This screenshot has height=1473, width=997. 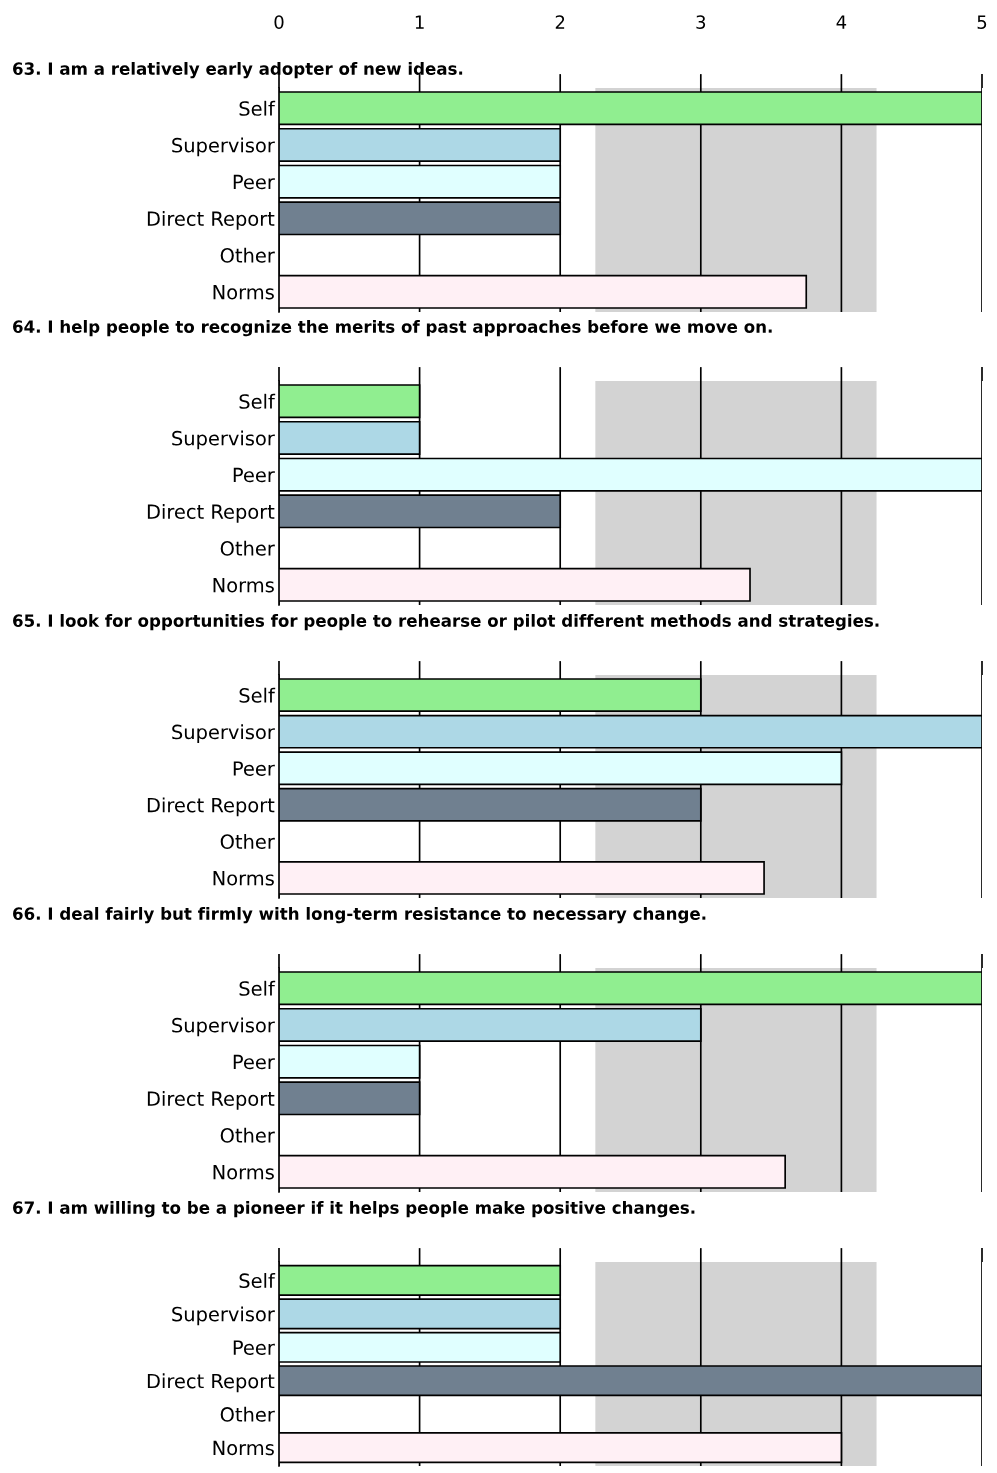 What do you see at coordinates (354, 1209) in the screenshot?
I see `chart-title: 67. I am willing to be a pioneer if it helps people make positive changes.` at bounding box center [354, 1209].